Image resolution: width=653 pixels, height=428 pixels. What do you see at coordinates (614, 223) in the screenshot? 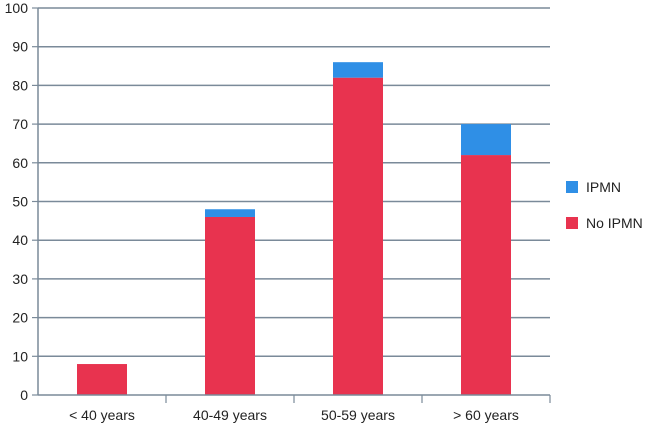
I see `legend-label: No IPMN` at bounding box center [614, 223].